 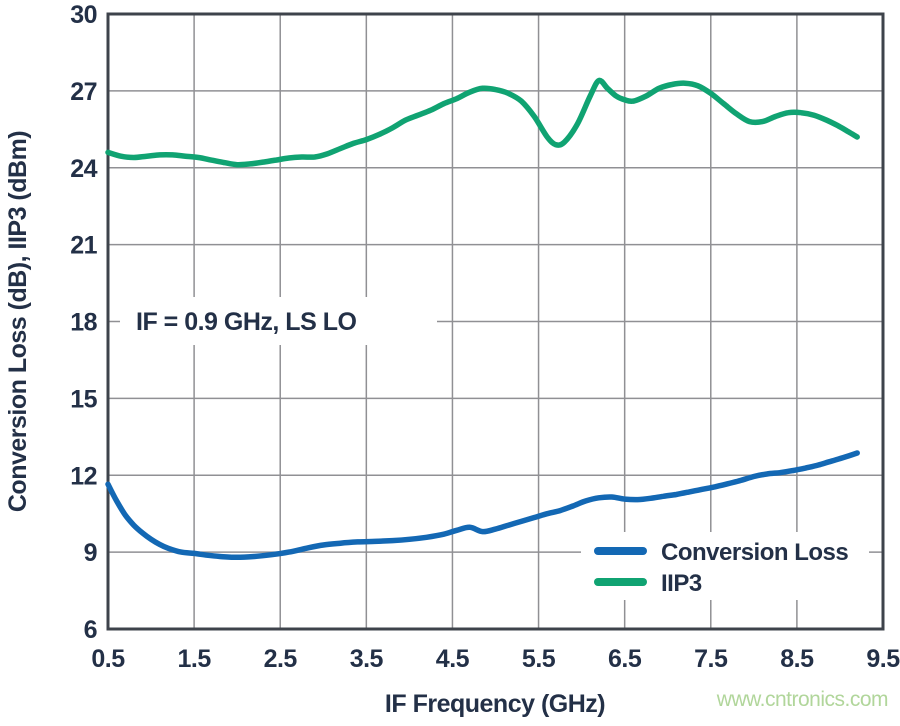 What do you see at coordinates (83, 399) in the screenshot?
I see `y-tick-label: 15` at bounding box center [83, 399].